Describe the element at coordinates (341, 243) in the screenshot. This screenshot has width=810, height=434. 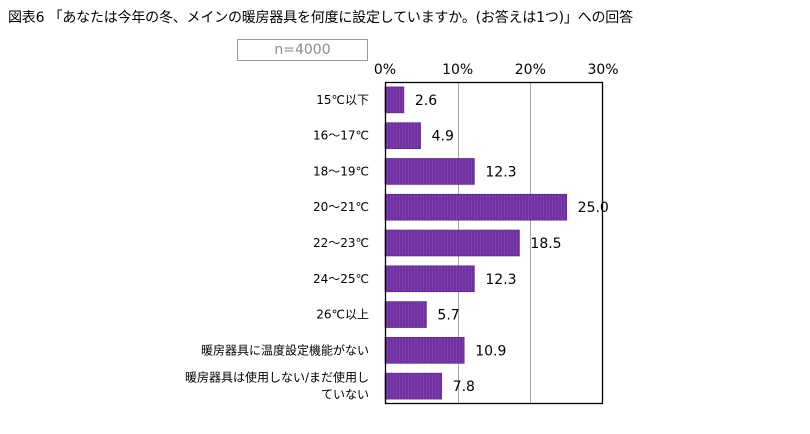
I see `category-label: 22～23℃` at that location.